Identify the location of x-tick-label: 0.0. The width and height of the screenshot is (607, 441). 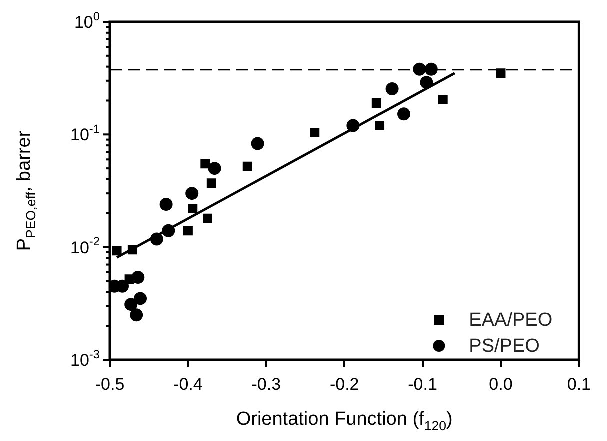
(501, 384).